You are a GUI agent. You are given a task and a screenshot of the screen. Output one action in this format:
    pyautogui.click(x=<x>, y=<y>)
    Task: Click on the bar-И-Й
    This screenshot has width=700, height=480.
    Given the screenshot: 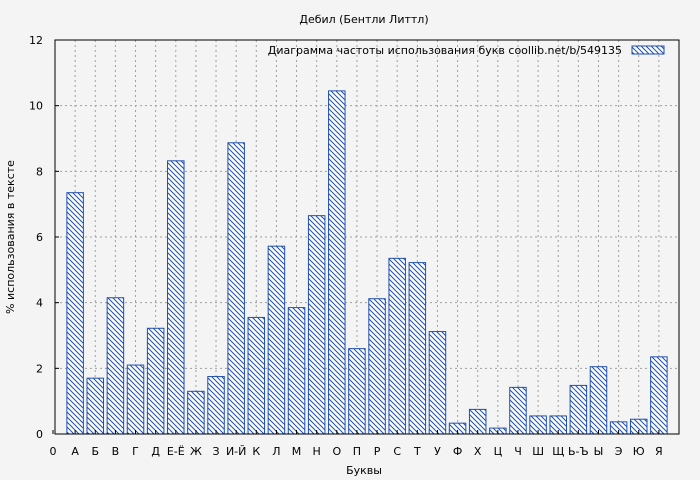 What is the action you would take?
    pyautogui.click(x=236, y=288)
    